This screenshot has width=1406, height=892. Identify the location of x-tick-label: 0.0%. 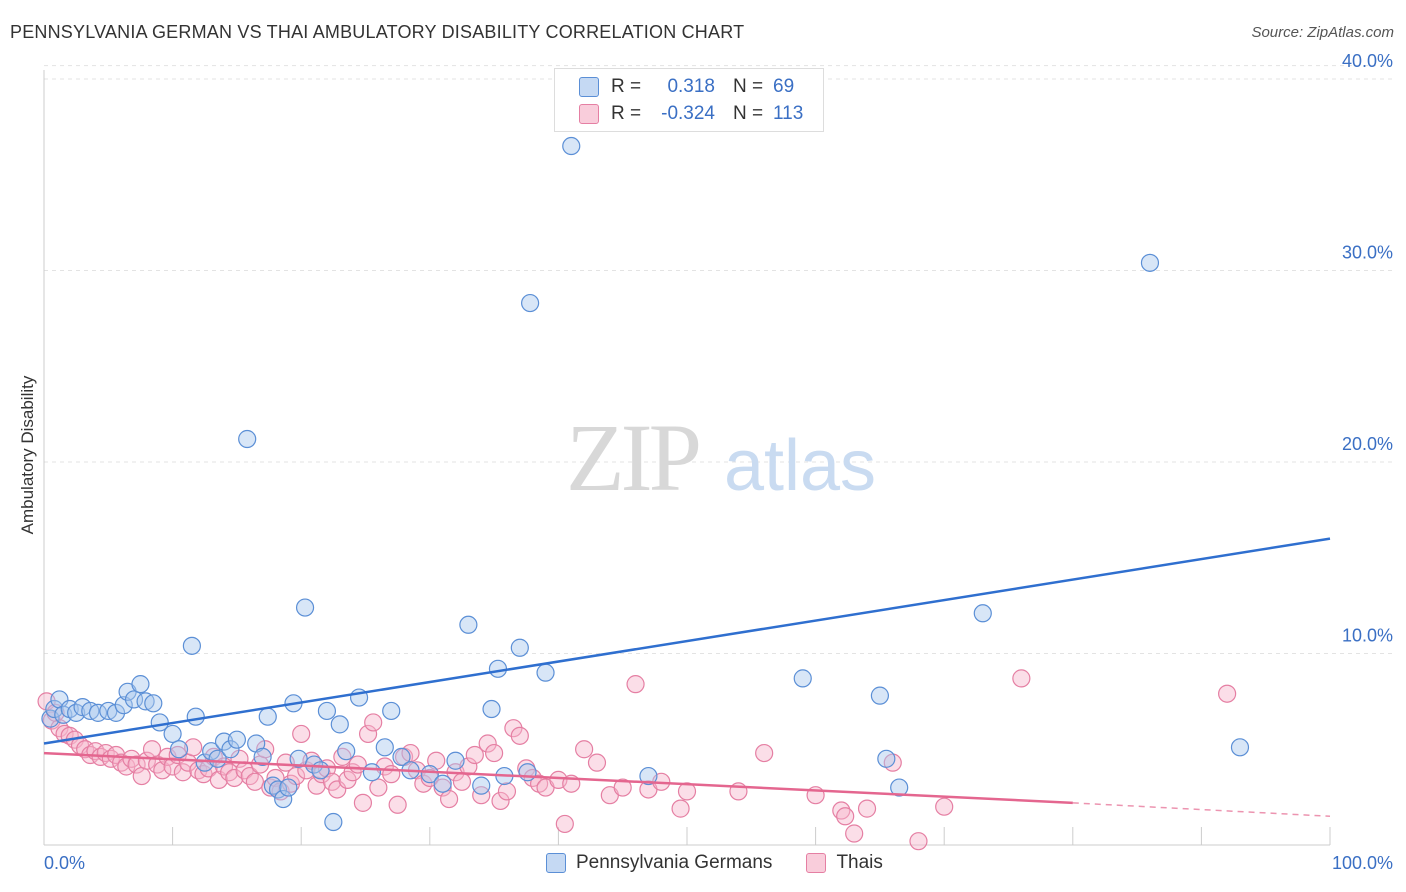
(64, 863).